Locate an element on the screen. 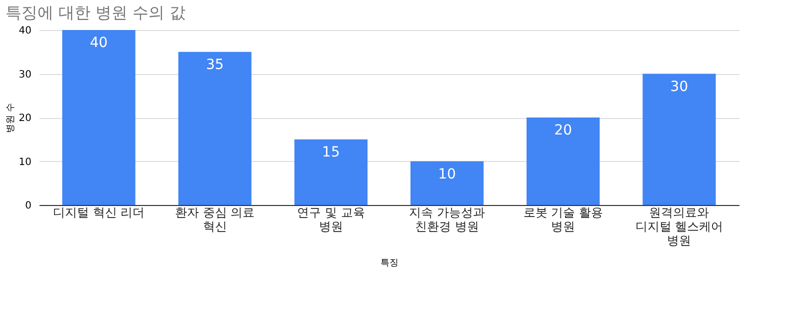 Image resolution: width=800 pixels, height=333 pixels. y-tick-label: 20 is located at coordinates (25, 118).